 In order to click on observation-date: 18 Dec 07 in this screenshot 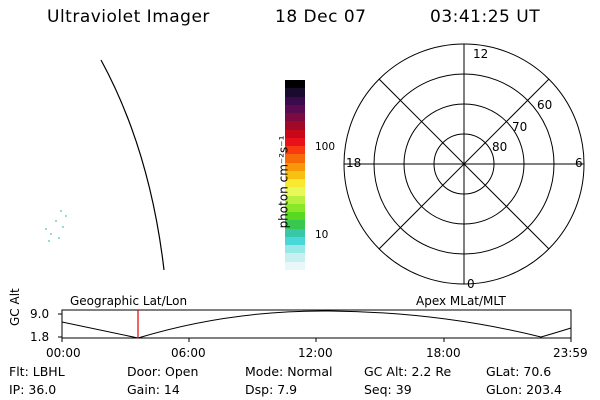, I will do `click(321, 17)`.